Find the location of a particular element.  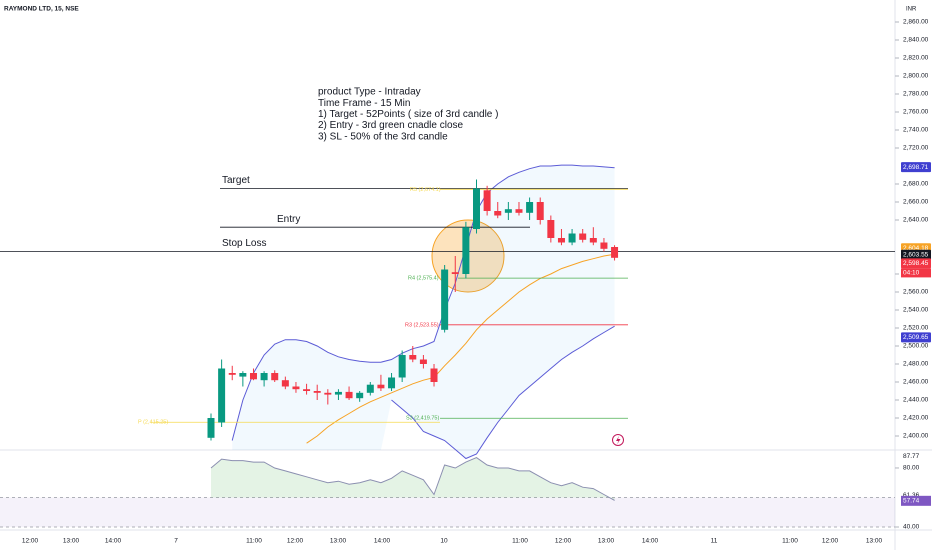

price-label: 2,603.55 is located at coordinates (916, 255).